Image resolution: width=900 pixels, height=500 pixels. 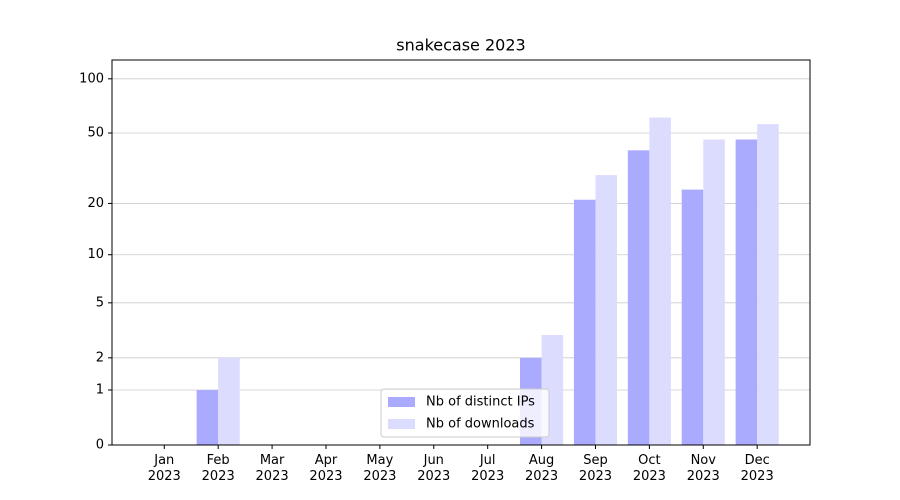 What do you see at coordinates (326, 468) in the screenshot?
I see `x-tick-label: Apr 2023` at bounding box center [326, 468].